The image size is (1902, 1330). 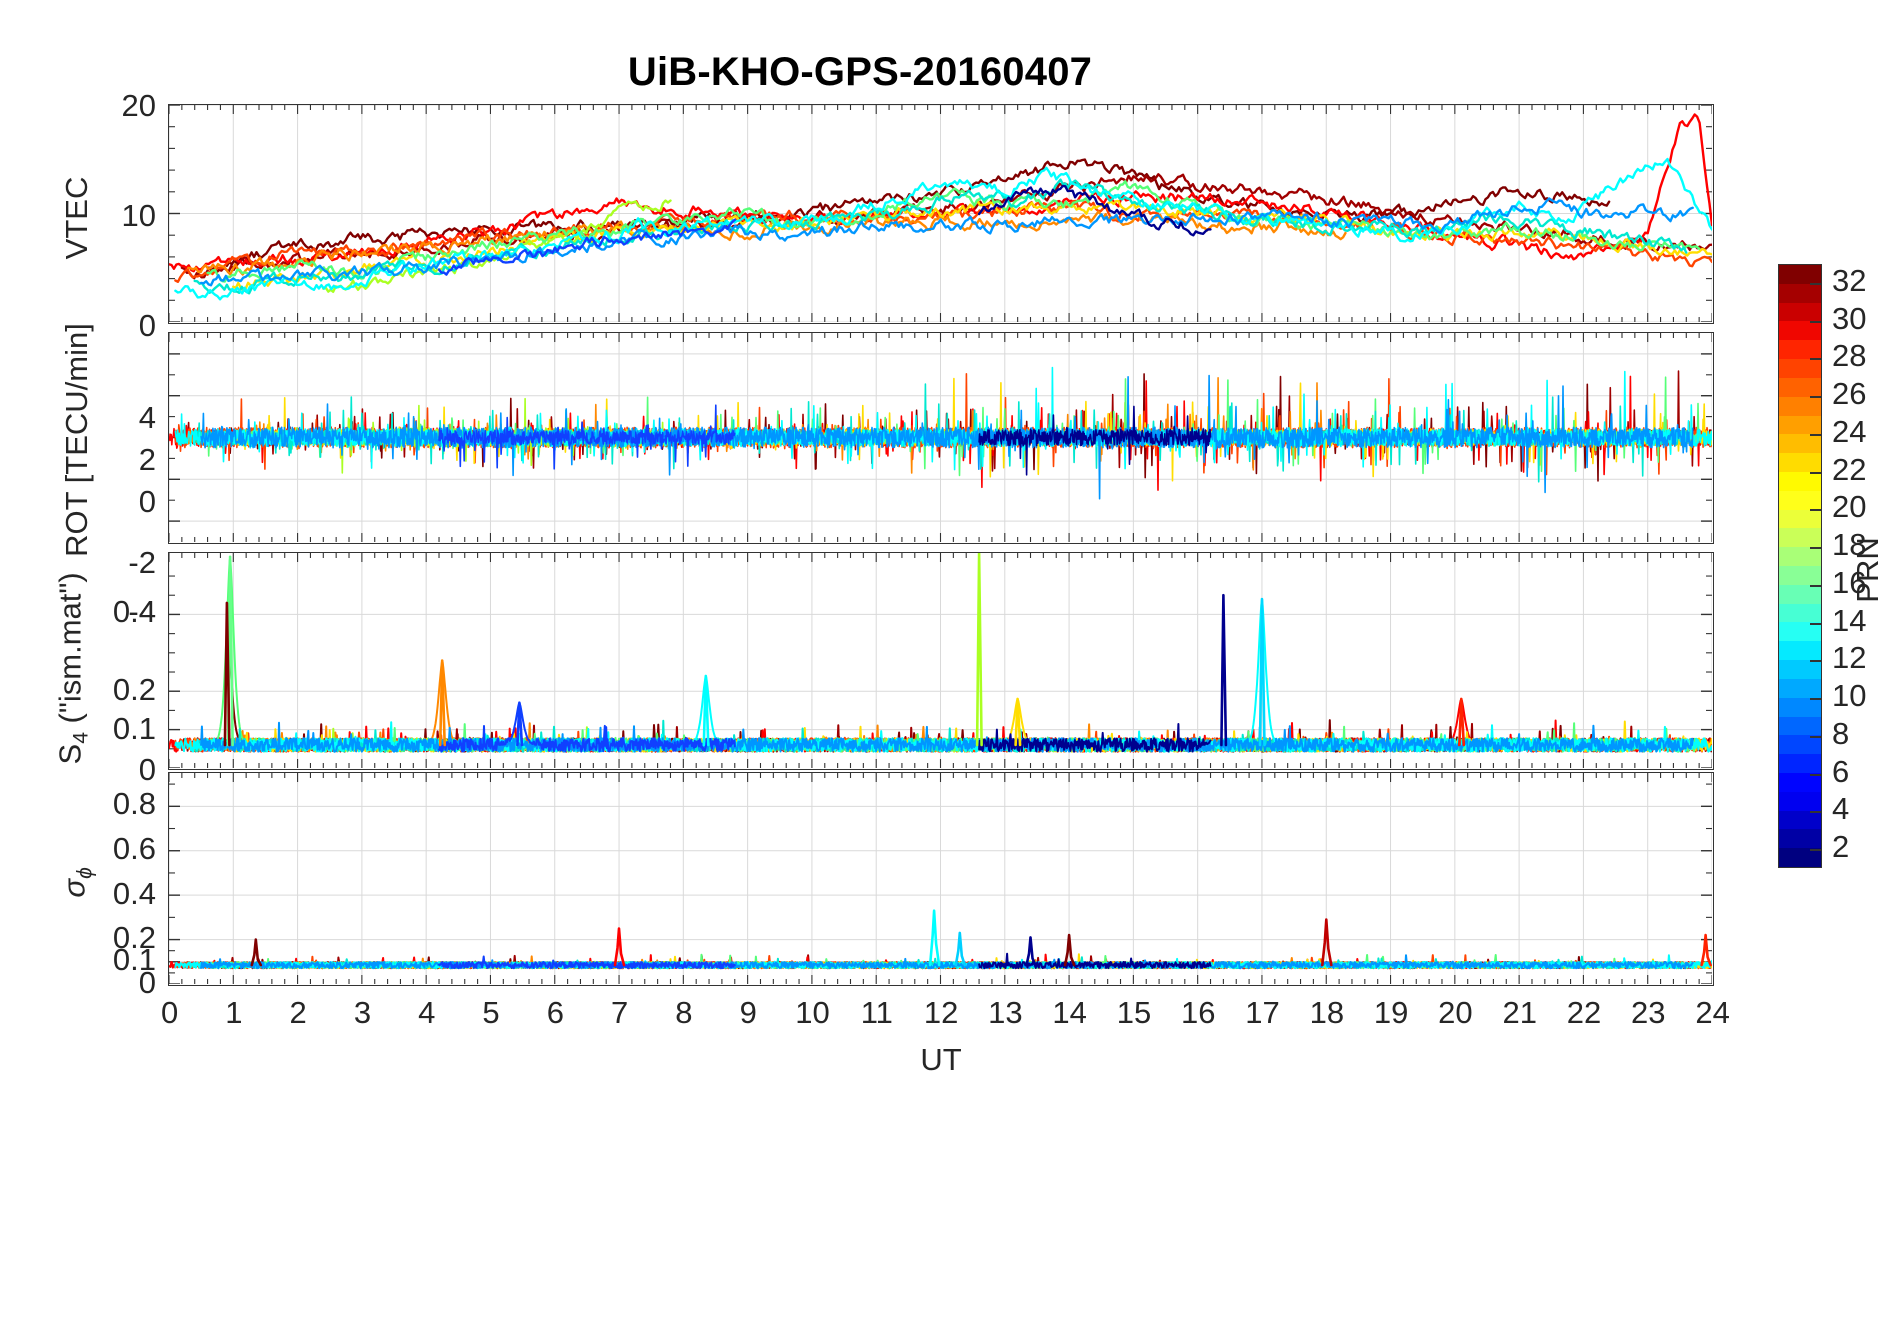 I want to click on x-tick-10: 10, so click(x=812, y=1012).